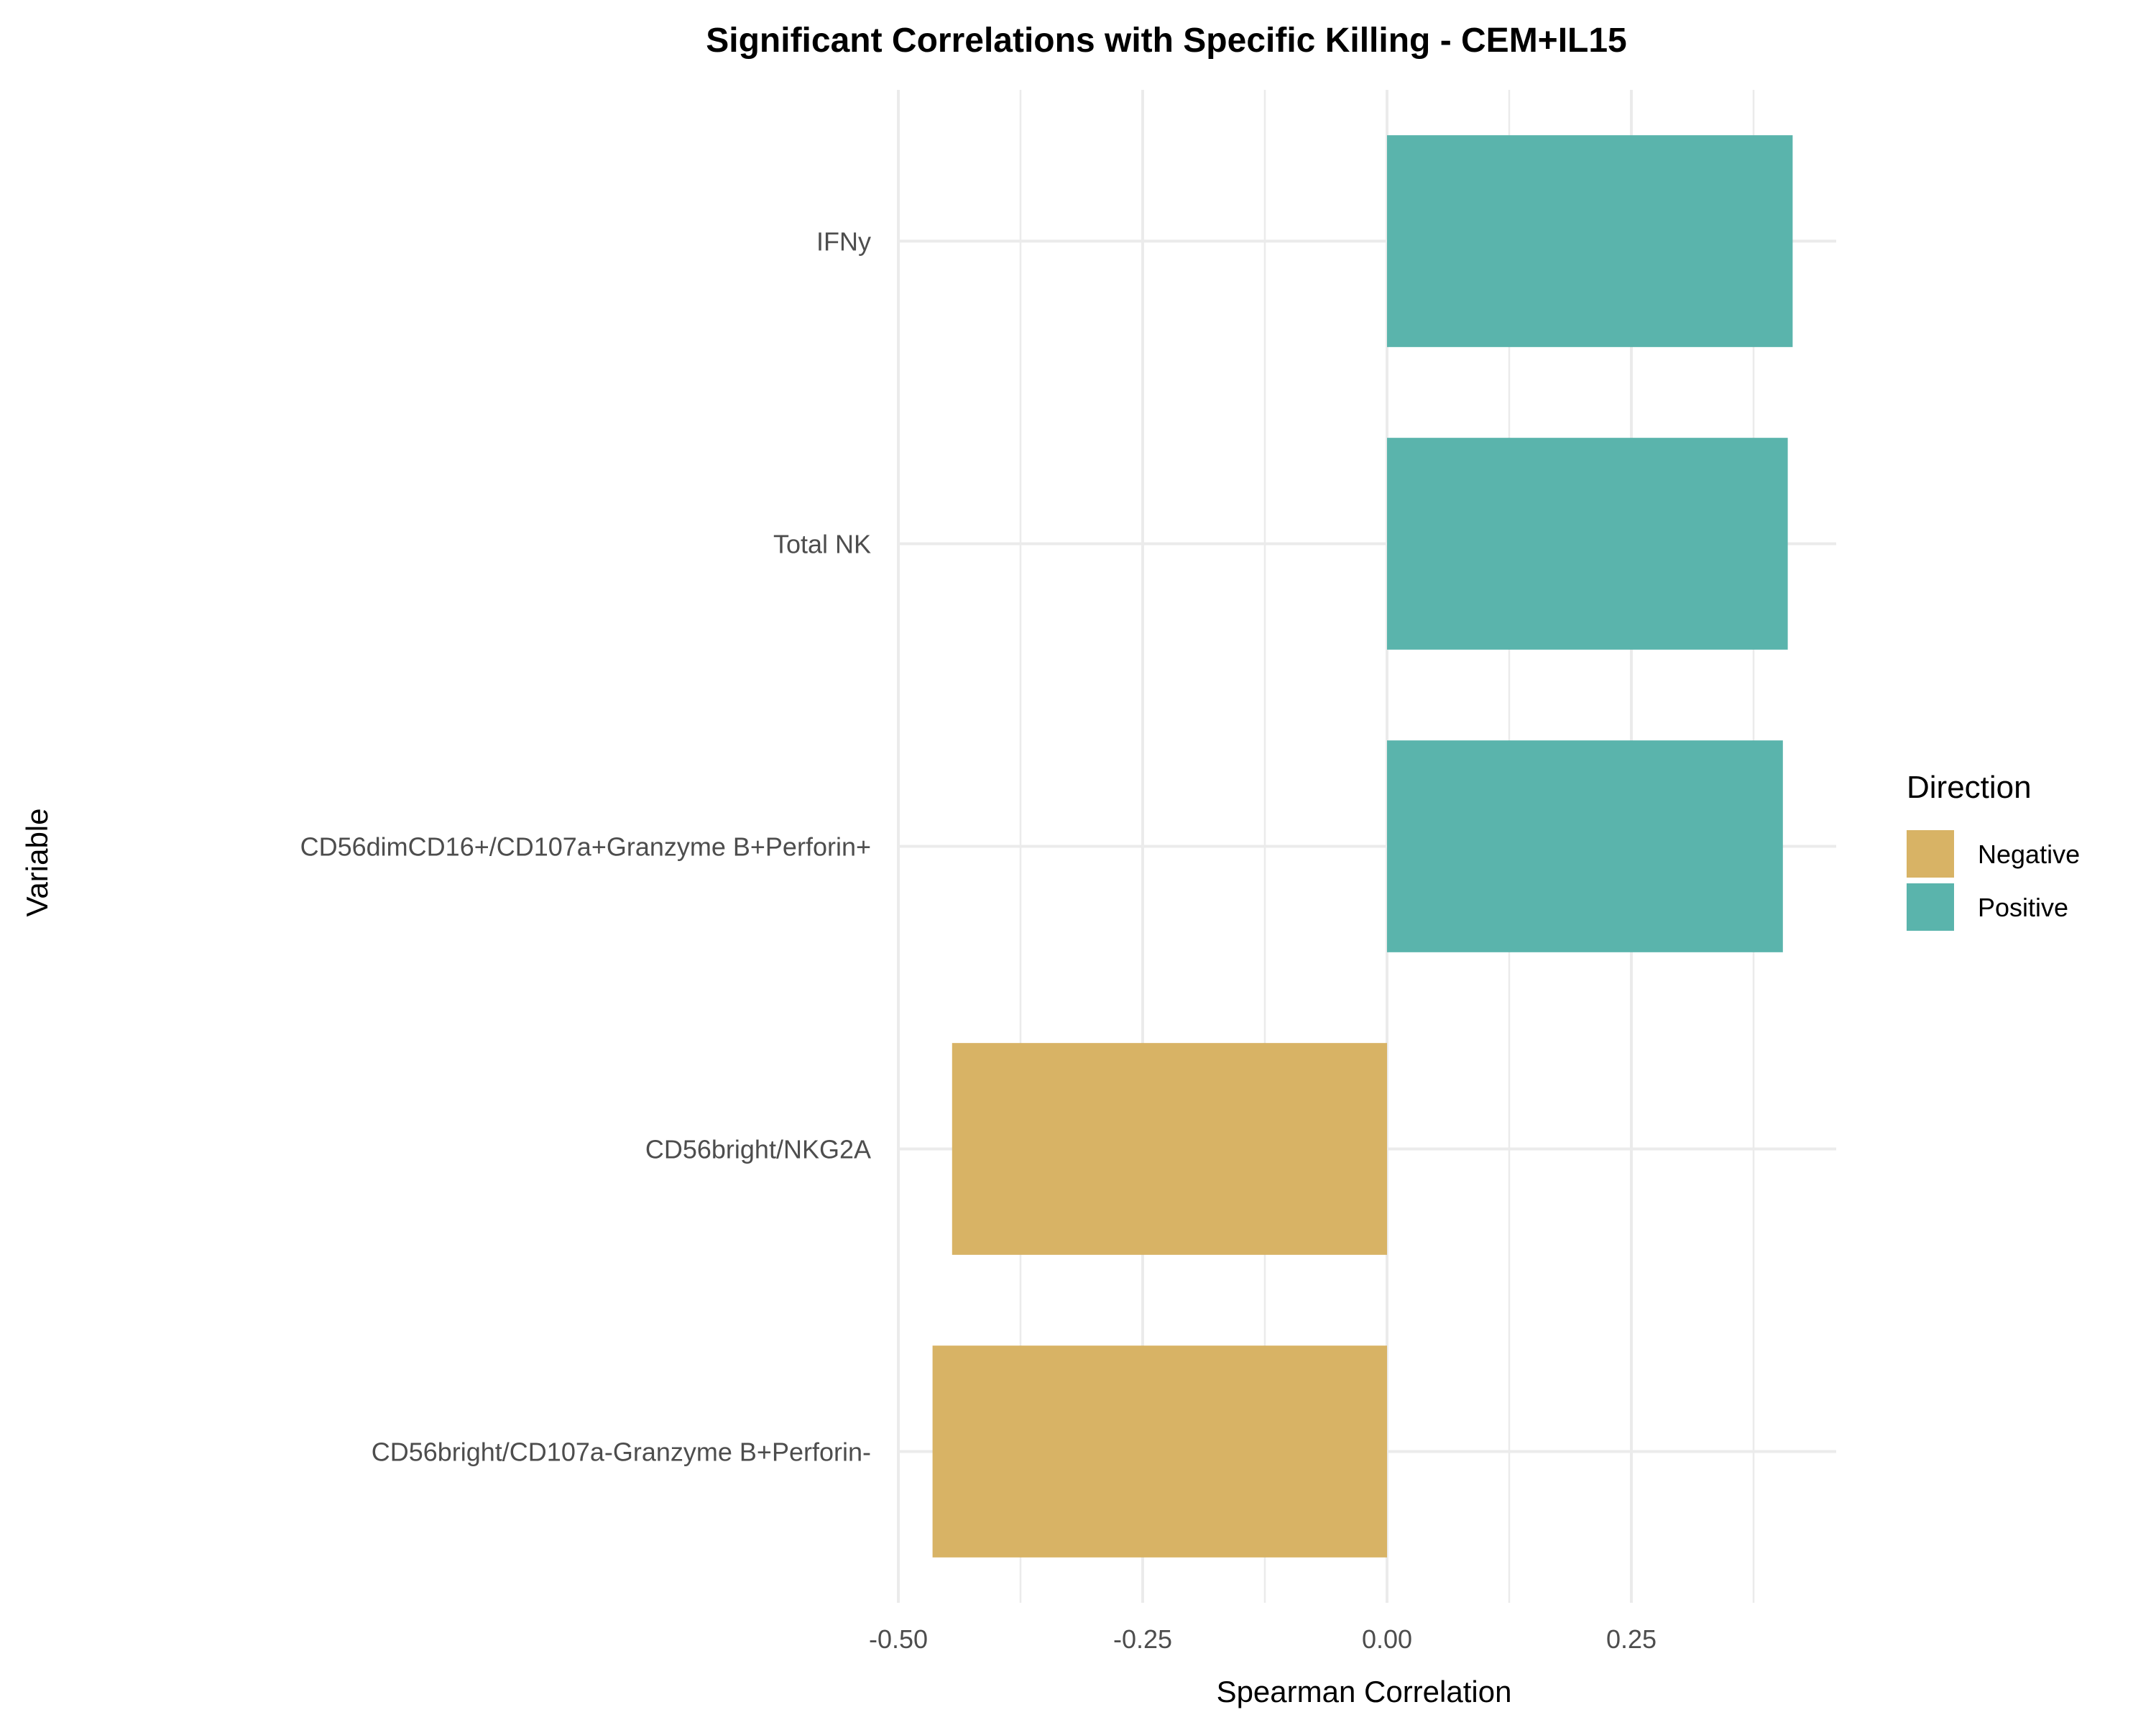 The image size is (2156, 1725). I want to click on y-tick-label: IFNy, so click(844, 242).